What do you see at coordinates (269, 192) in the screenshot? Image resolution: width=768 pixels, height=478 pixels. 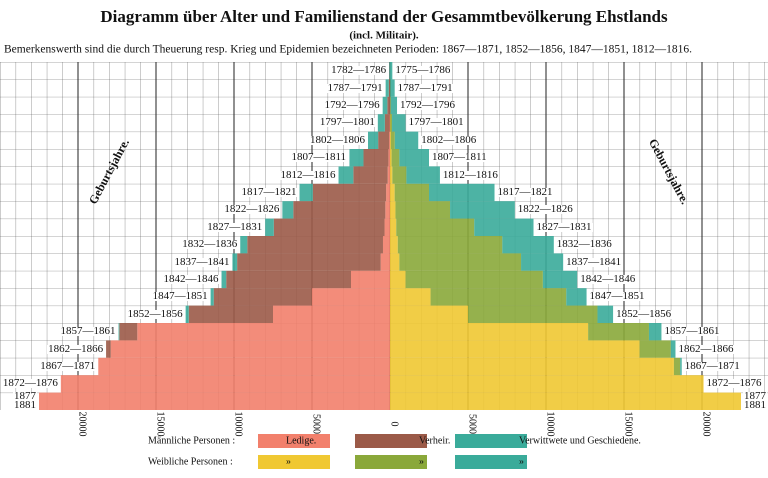 I see `row-label: 1817—1821` at bounding box center [269, 192].